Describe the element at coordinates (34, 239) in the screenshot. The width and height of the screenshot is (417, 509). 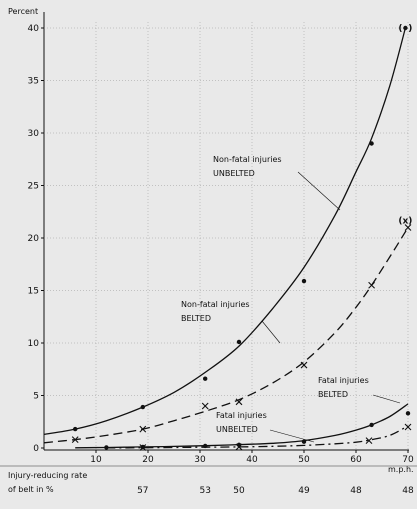
I see `y-tick-label: 20` at that location.